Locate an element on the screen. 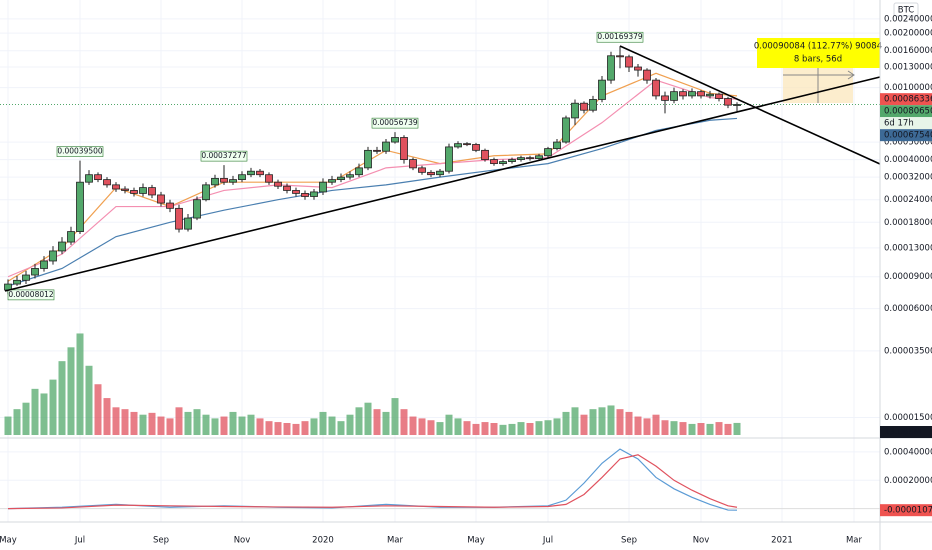  price-tag-text: 0.00067540 is located at coordinates (908, 136).